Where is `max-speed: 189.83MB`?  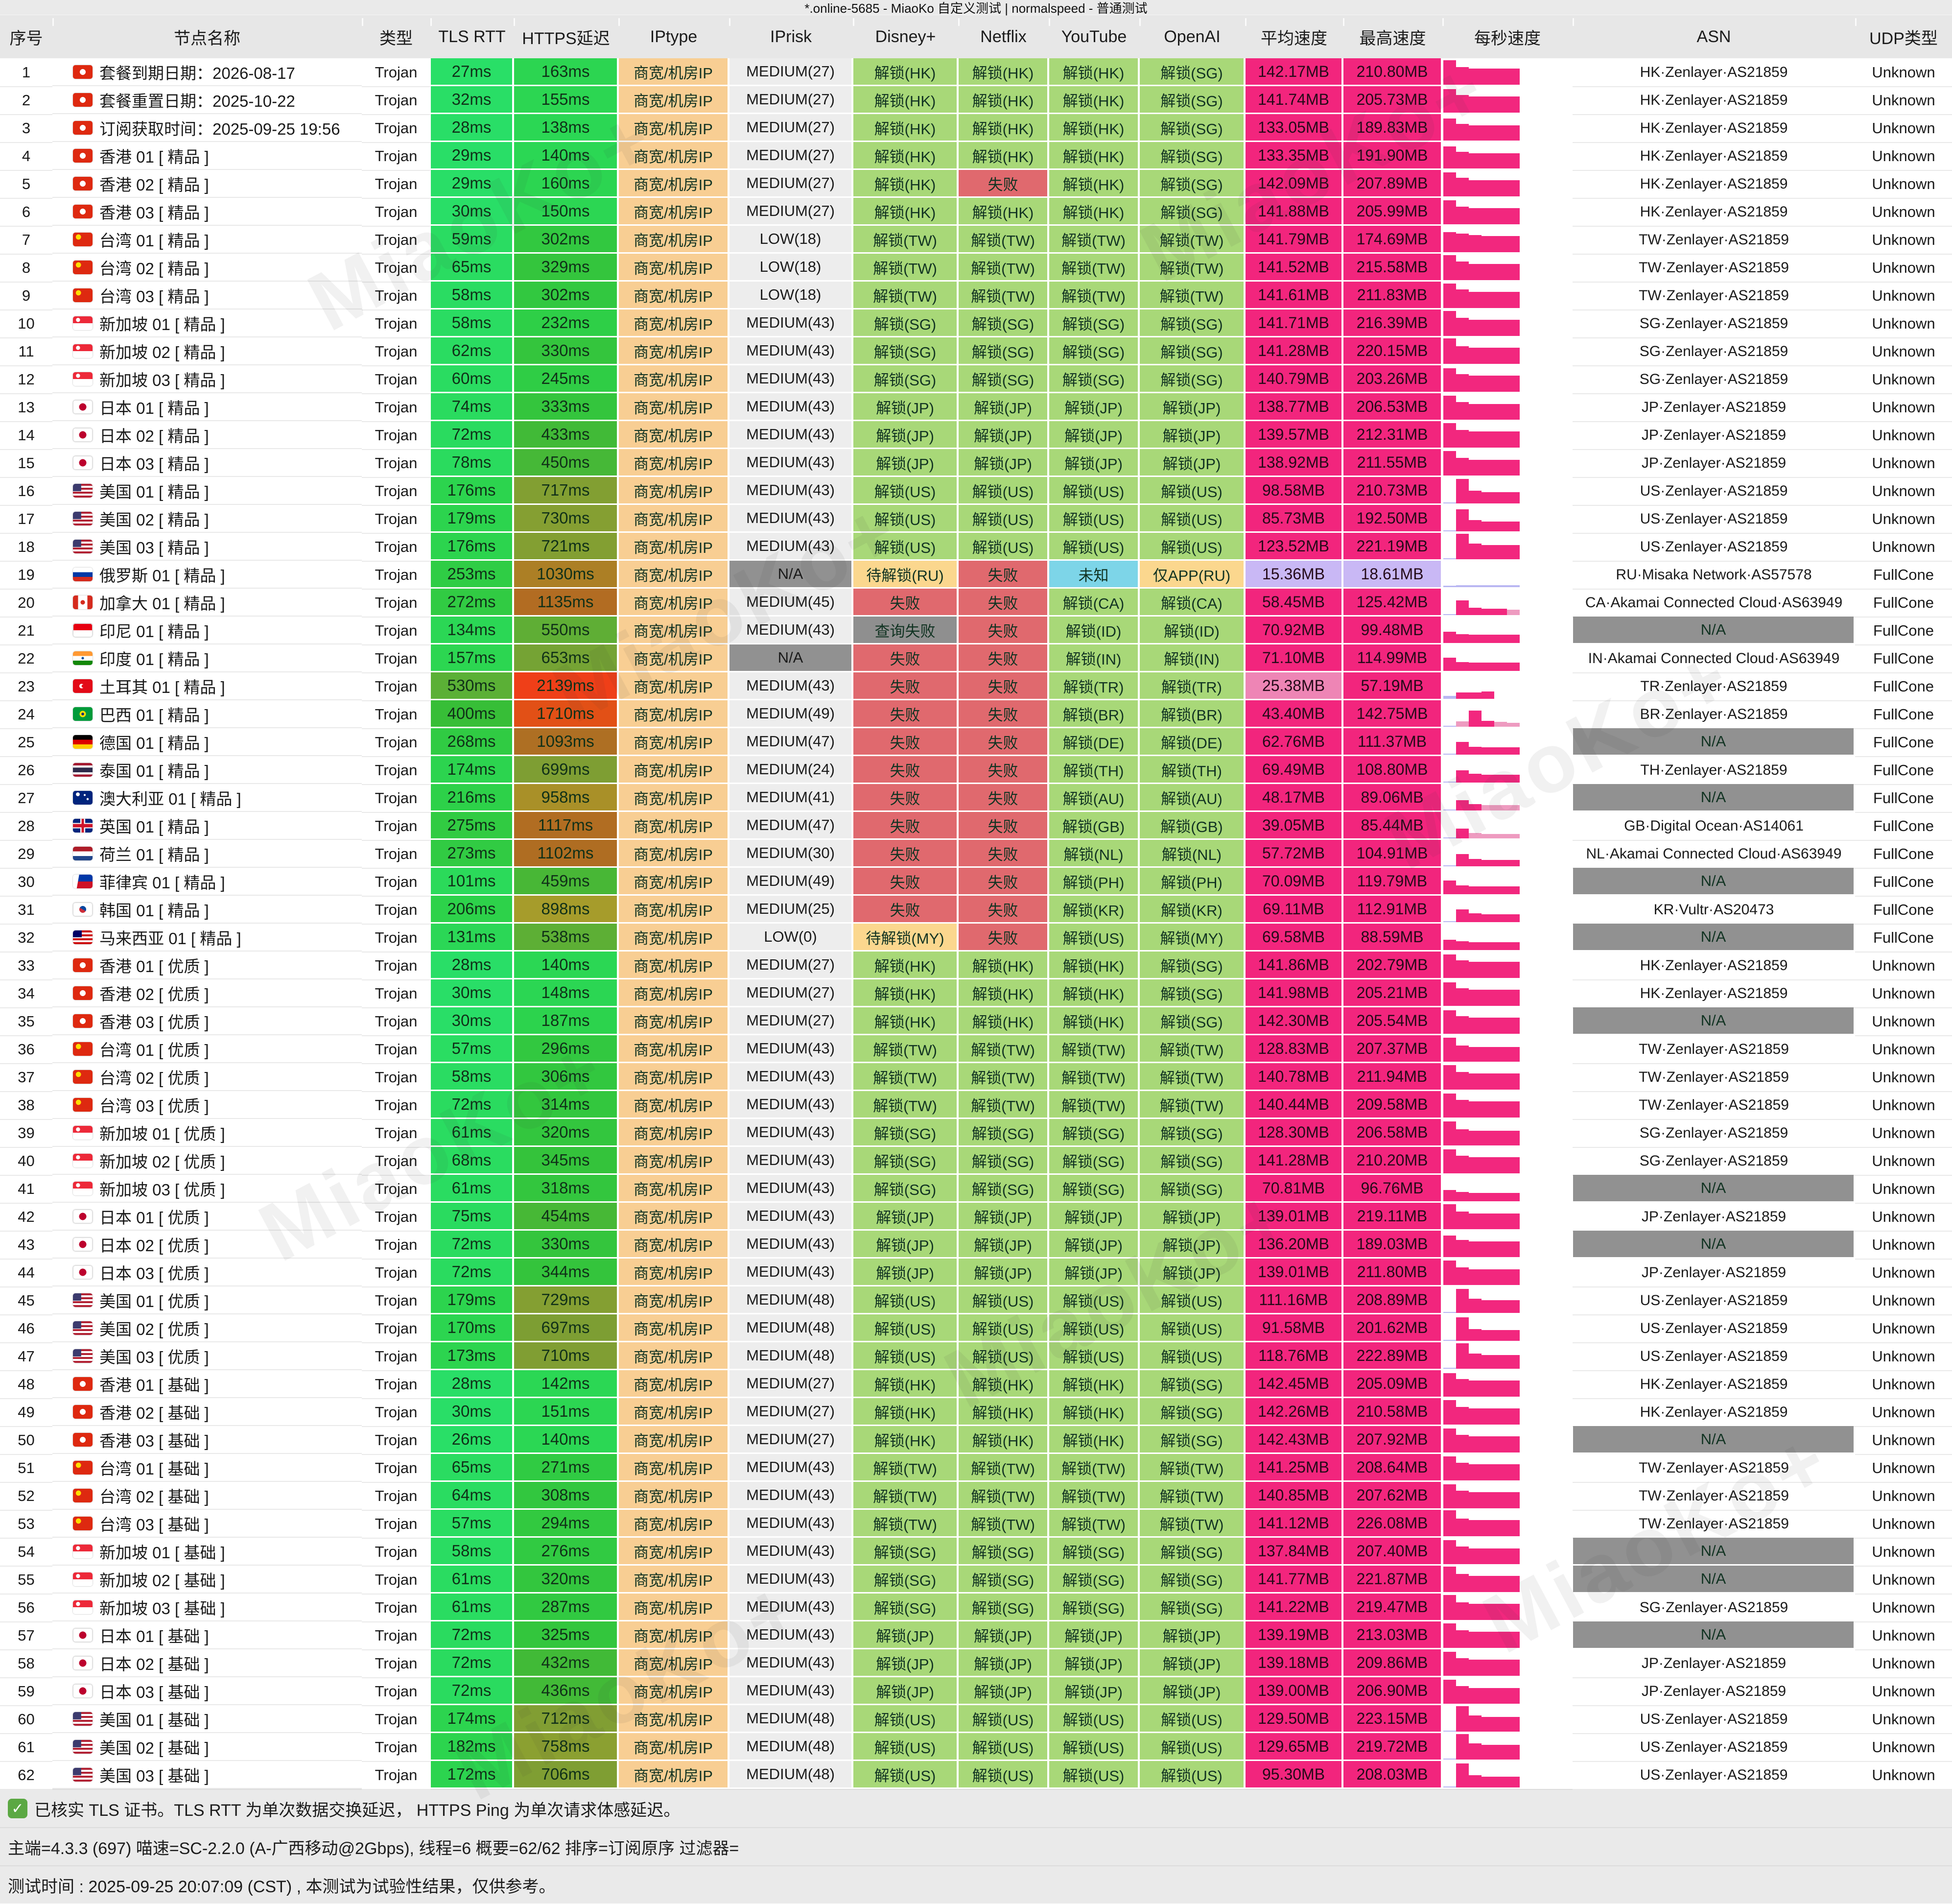
max-speed: 189.83MB is located at coordinates (1392, 127).